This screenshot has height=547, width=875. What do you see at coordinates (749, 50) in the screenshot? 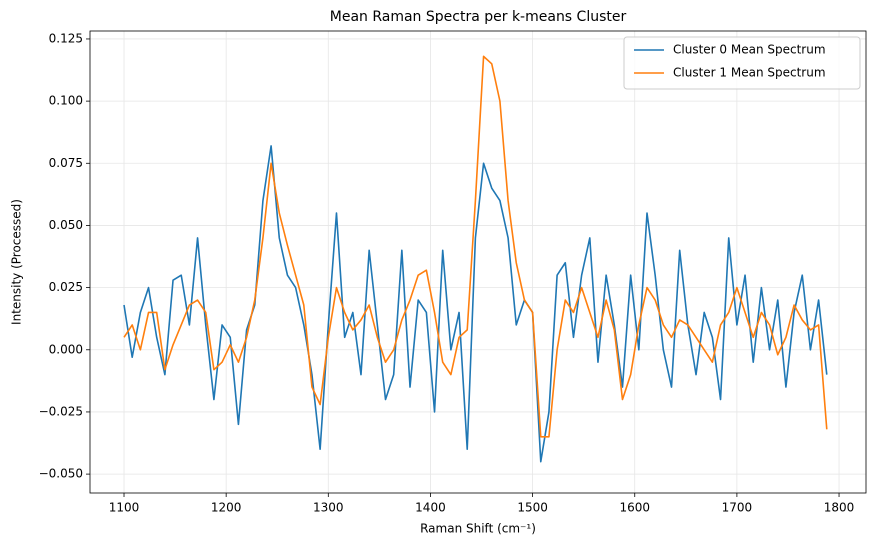
I see `legend-label: Cluster 0 Mean Spectrum` at bounding box center [749, 50].